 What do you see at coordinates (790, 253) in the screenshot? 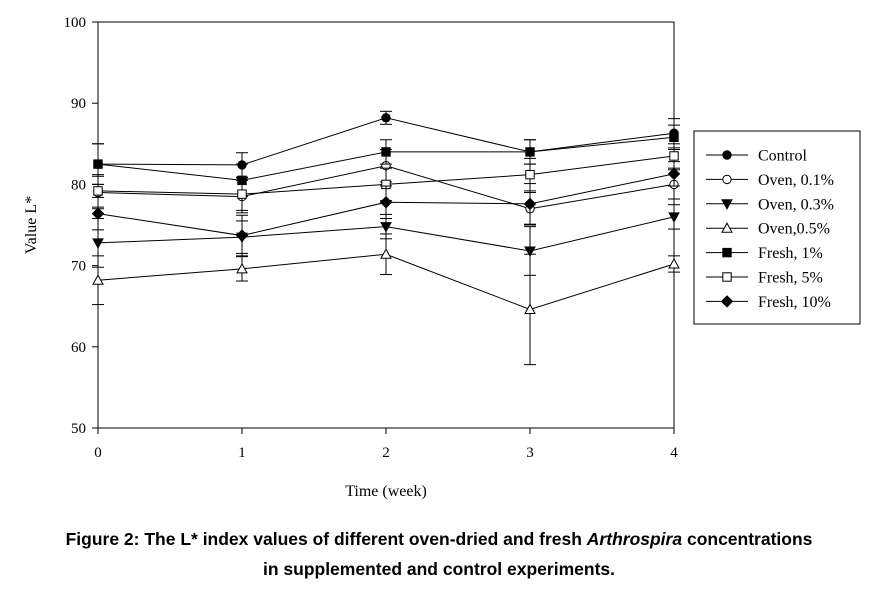
I see `legend-label: Fresh, 1%` at bounding box center [790, 253].